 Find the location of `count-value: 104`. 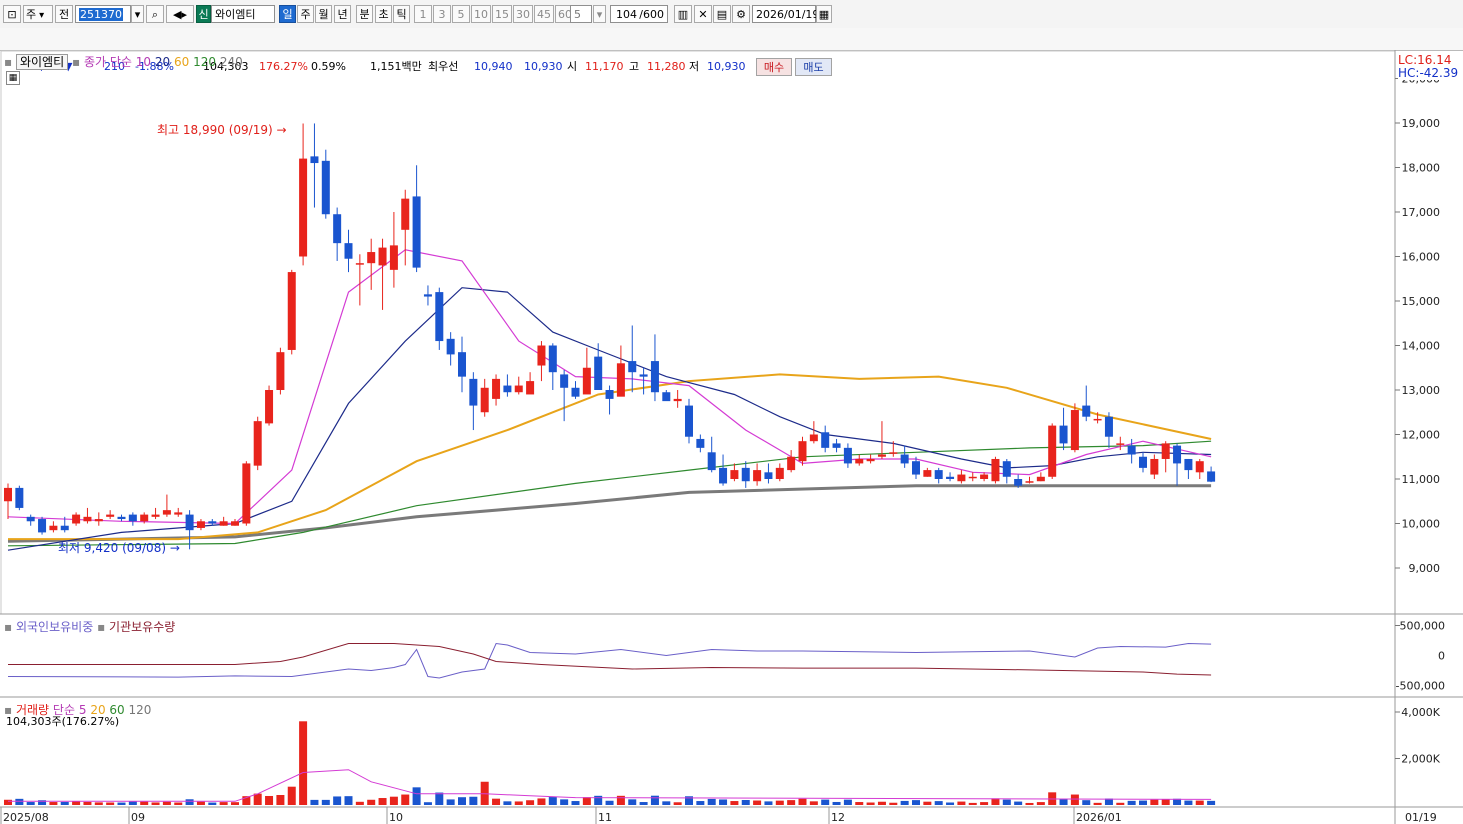

count-value: 104 is located at coordinates (626, 14).